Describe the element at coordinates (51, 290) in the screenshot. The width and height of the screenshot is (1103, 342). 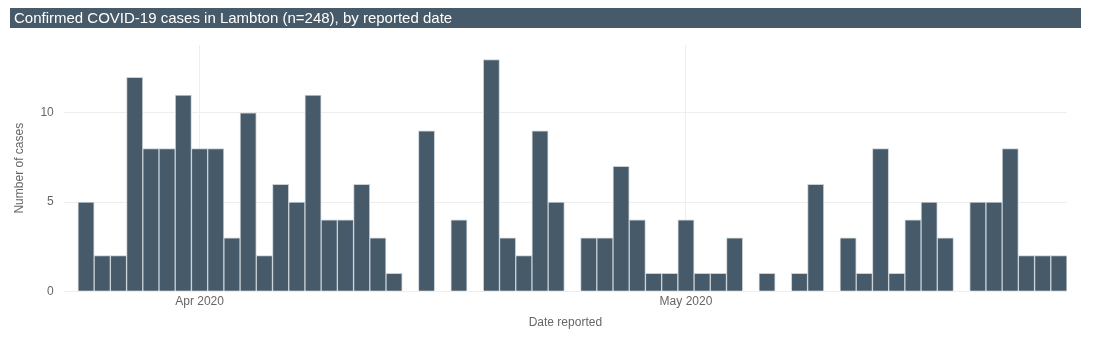
I see `y-tick-label: 0` at that location.